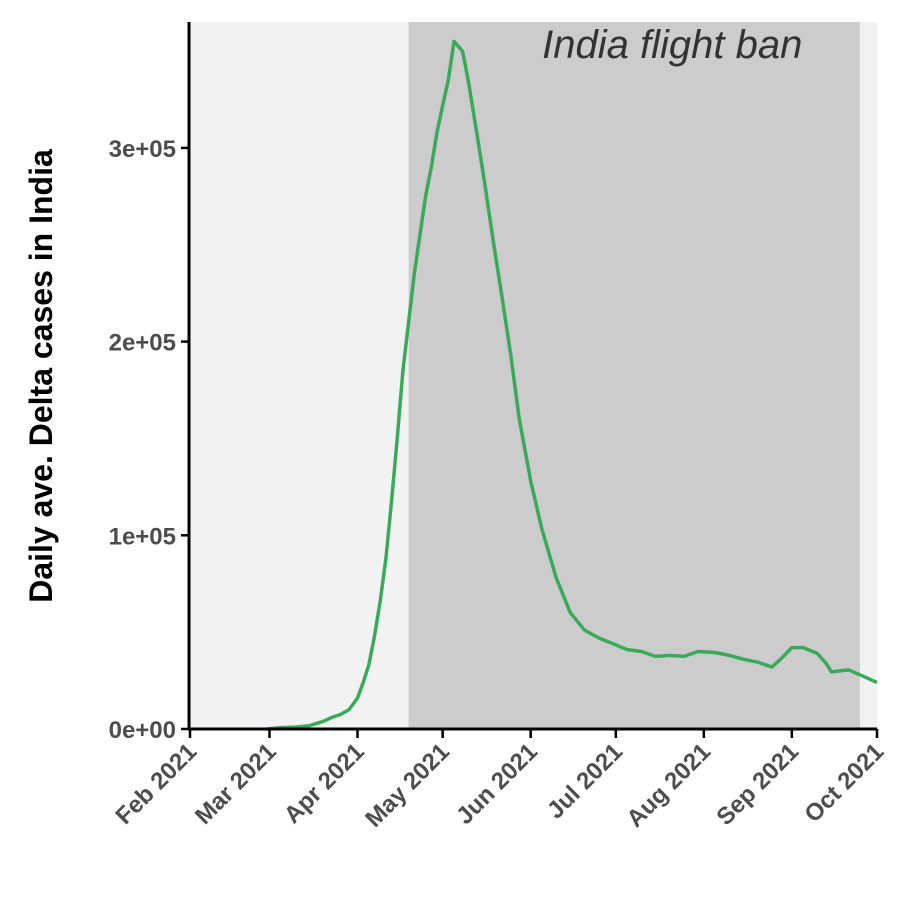 Image resolution: width=900 pixels, height=900 pixels. What do you see at coordinates (497, 784) in the screenshot?
I see `x-tick-label: Jun 2021` at bounding box center [497, 784].